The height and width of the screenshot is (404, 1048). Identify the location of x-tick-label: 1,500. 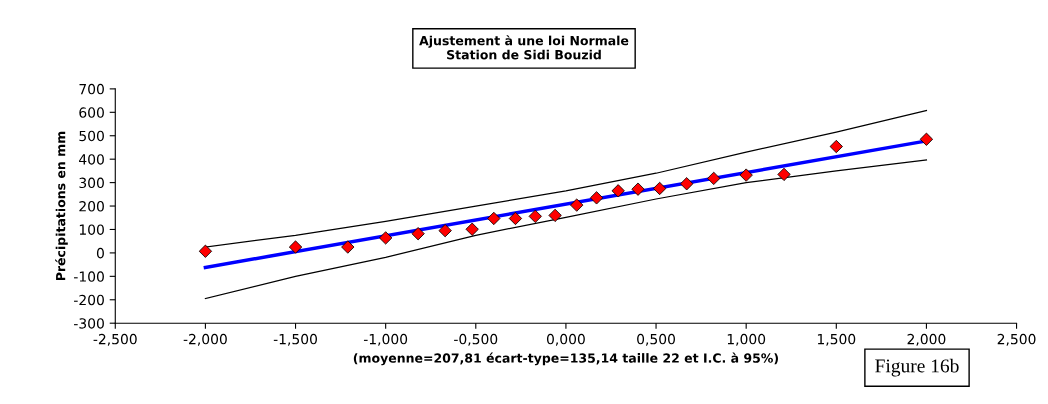
(836, 339).